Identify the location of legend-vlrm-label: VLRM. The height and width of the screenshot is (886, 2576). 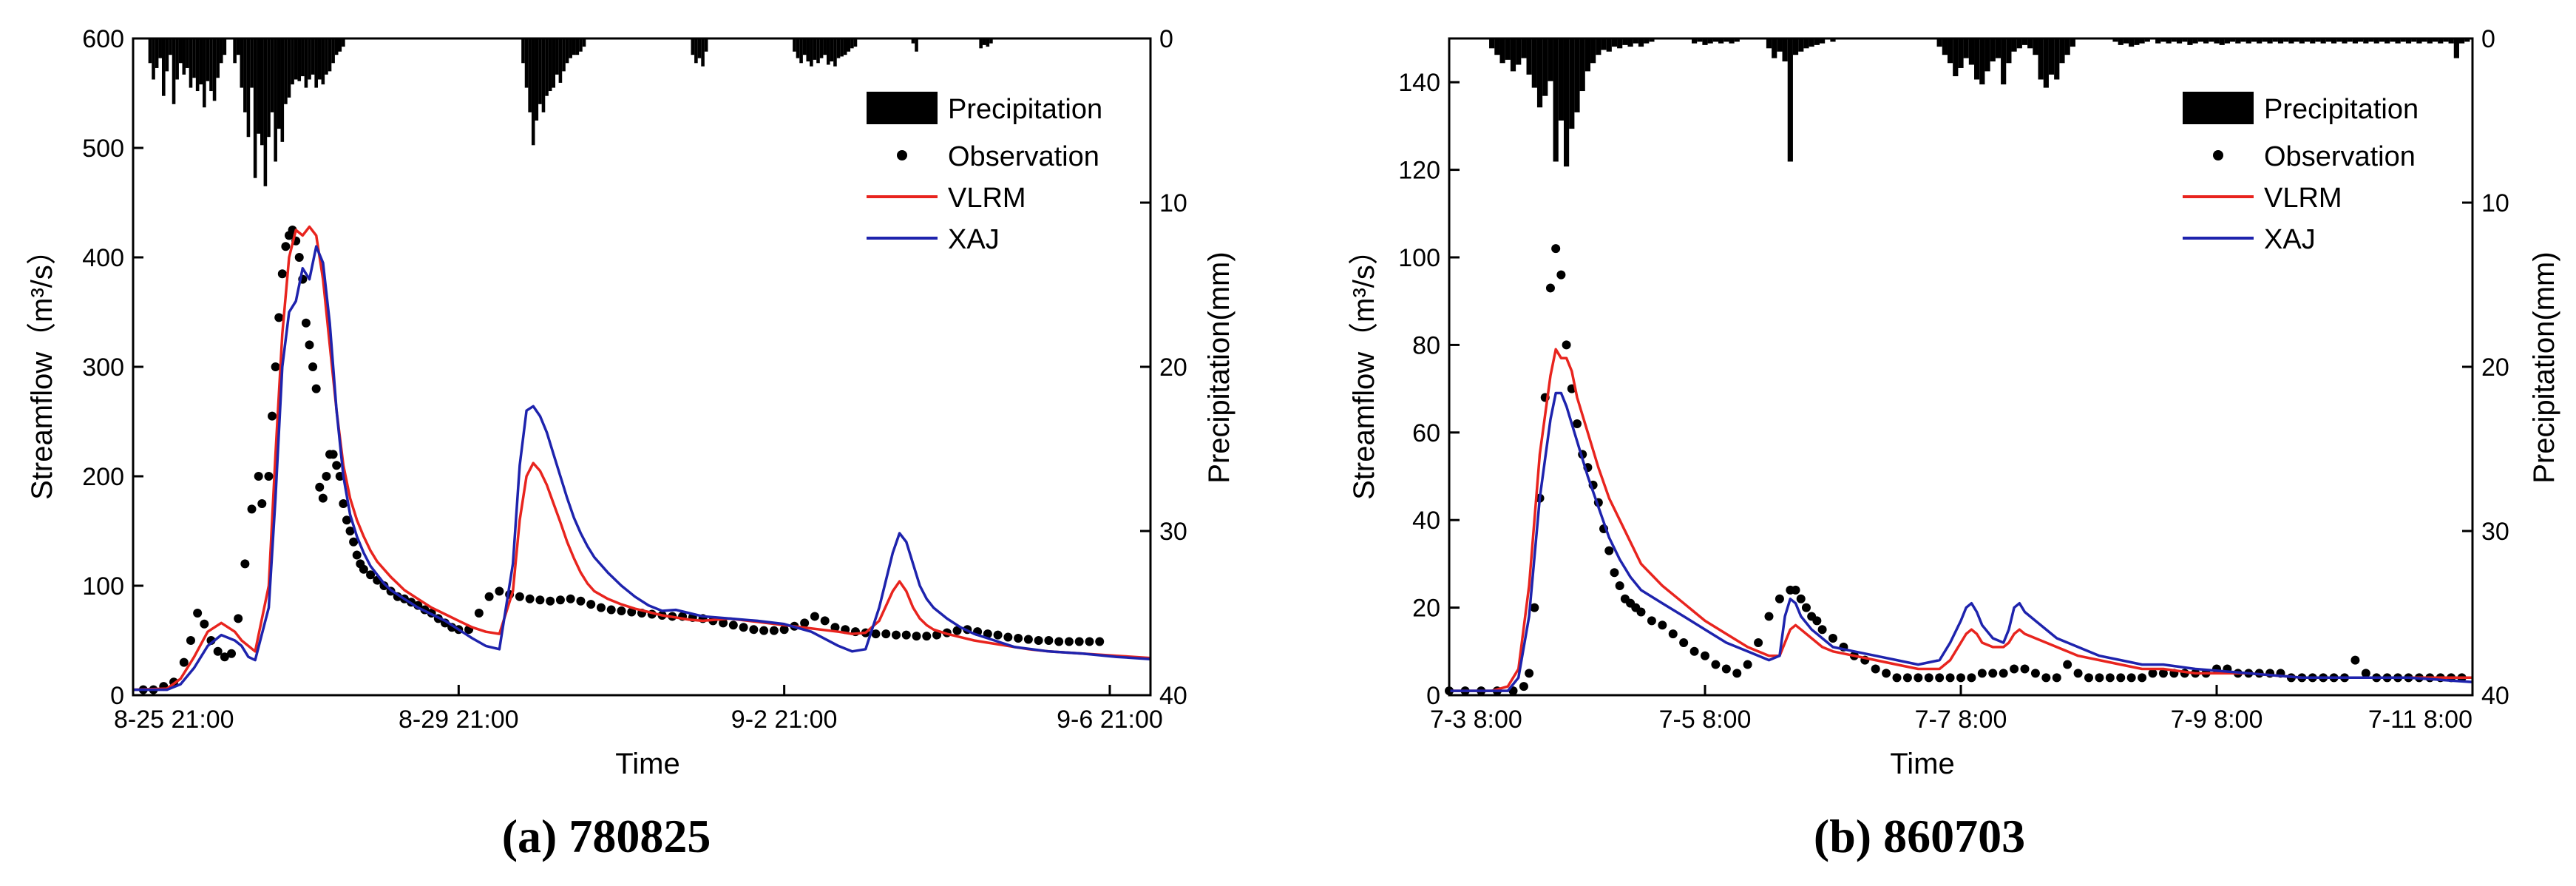
(987, 199).